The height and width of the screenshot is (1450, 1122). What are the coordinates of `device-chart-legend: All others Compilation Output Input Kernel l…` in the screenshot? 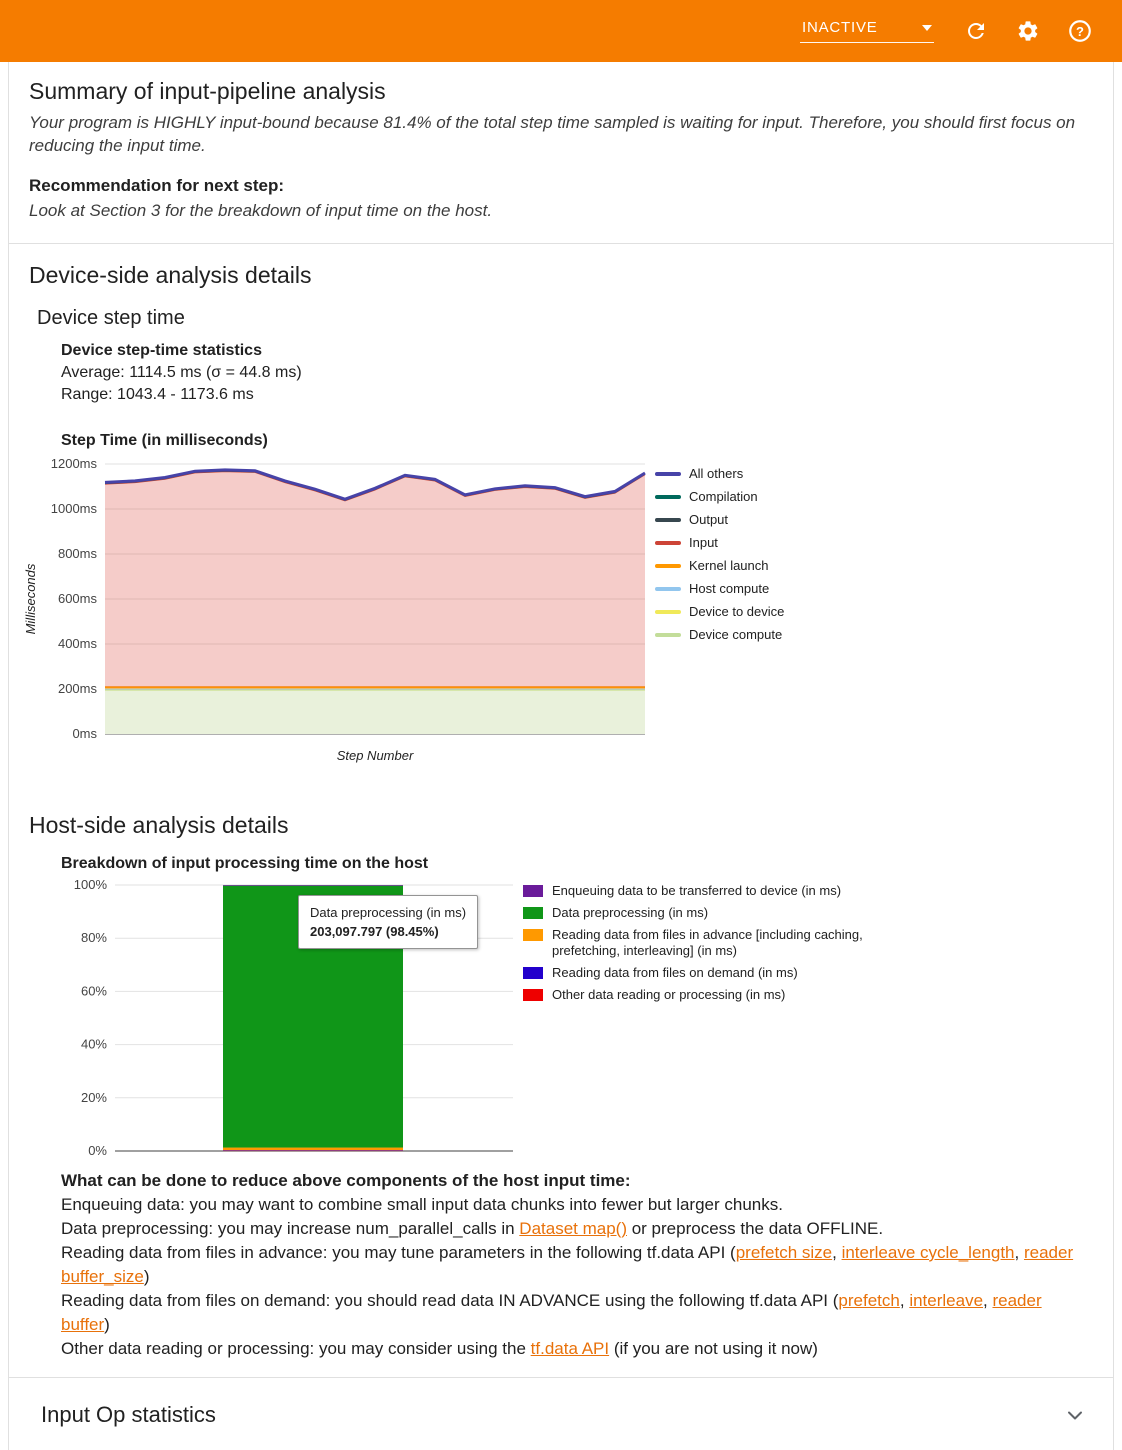 It's located at (750, 551).